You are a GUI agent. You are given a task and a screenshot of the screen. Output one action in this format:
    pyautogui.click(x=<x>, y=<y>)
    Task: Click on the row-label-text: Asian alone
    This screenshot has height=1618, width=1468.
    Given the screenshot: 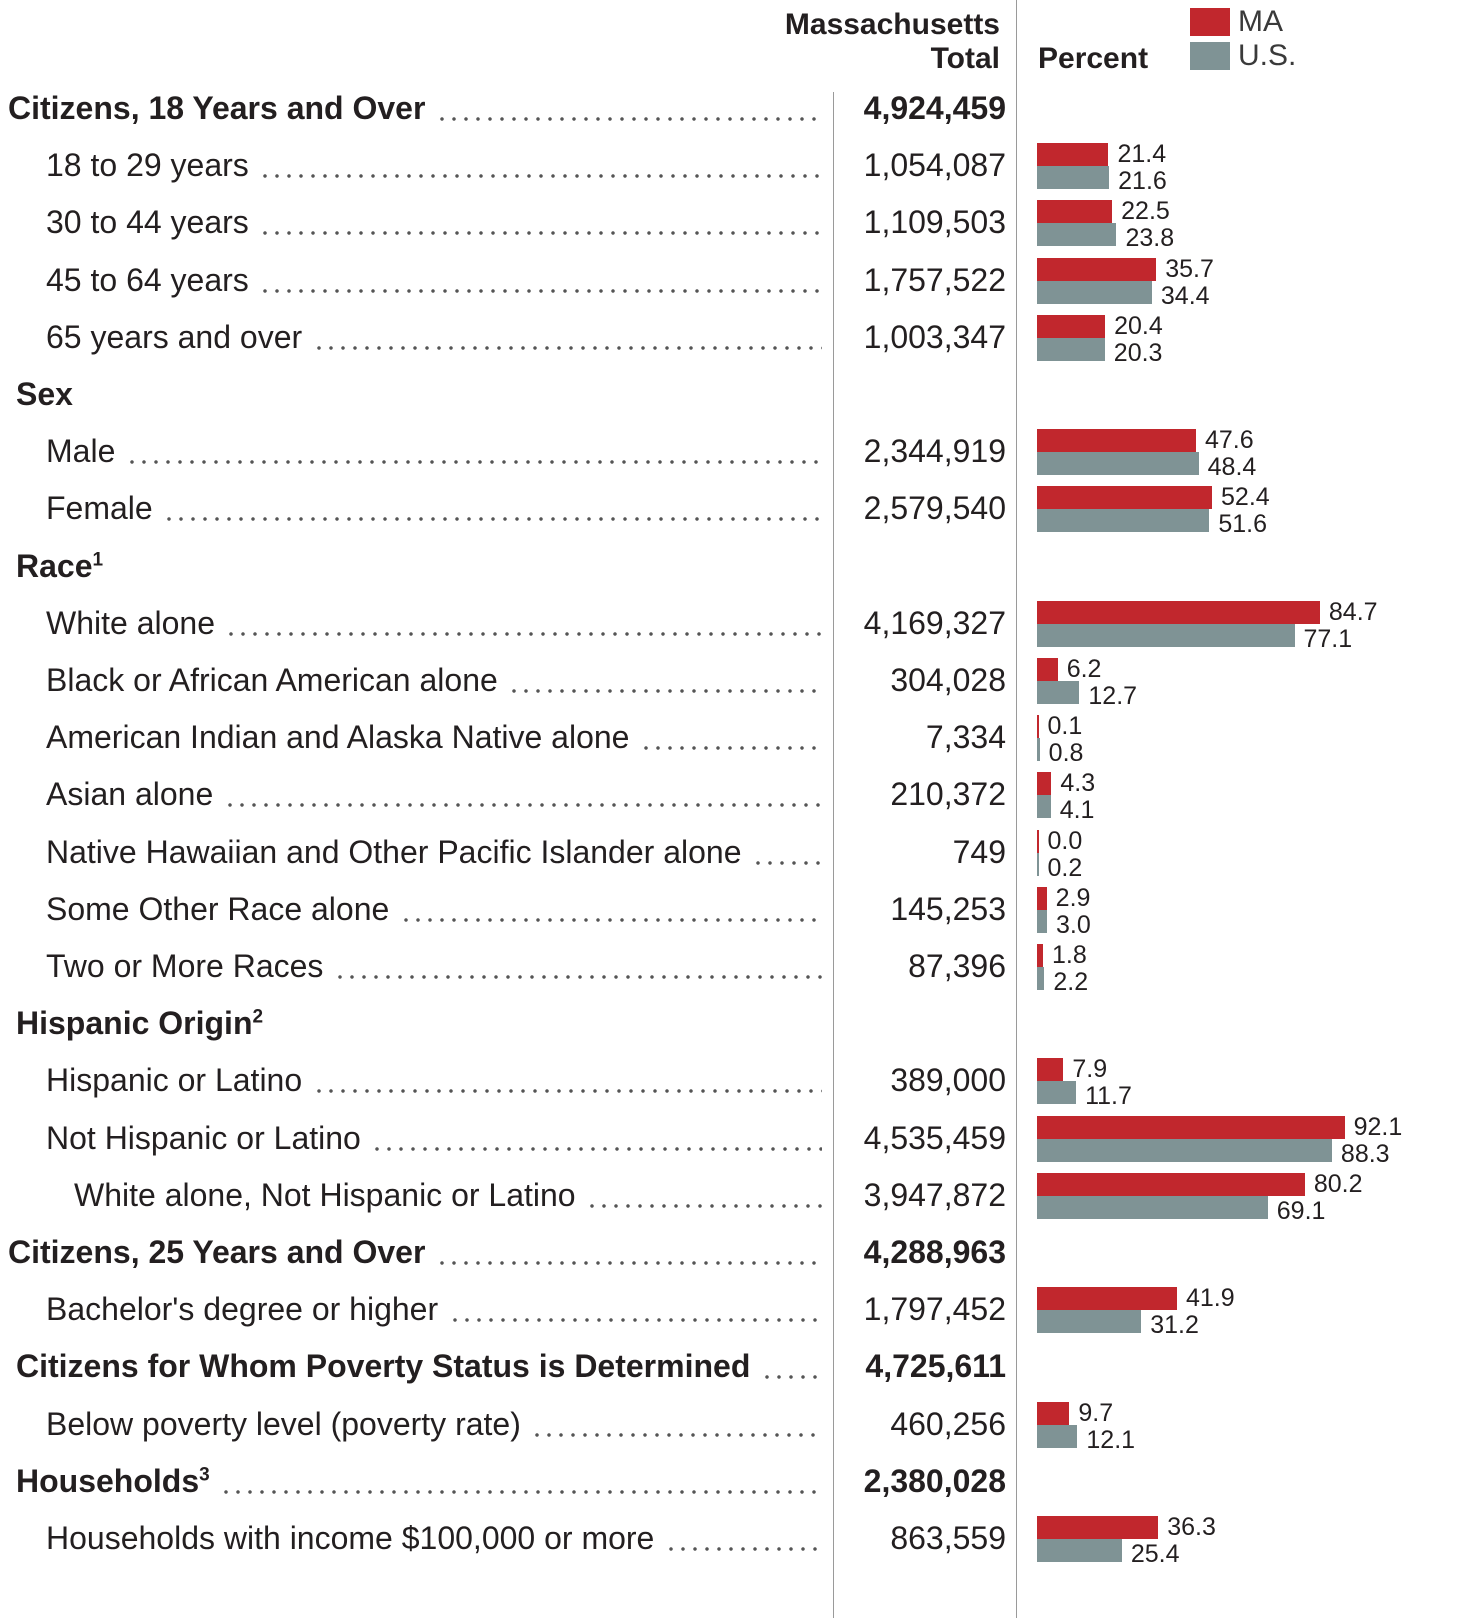 What is the action you would take?
    pyautogui.click(x=130, y=794)
    